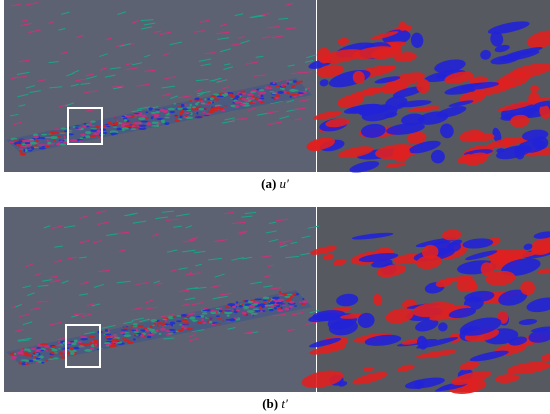 The image size is (550, 414). What do you see at coordinates (85, 126) in the screenshot?
I see `zoom-box-a` at bounding box center [85, 126].